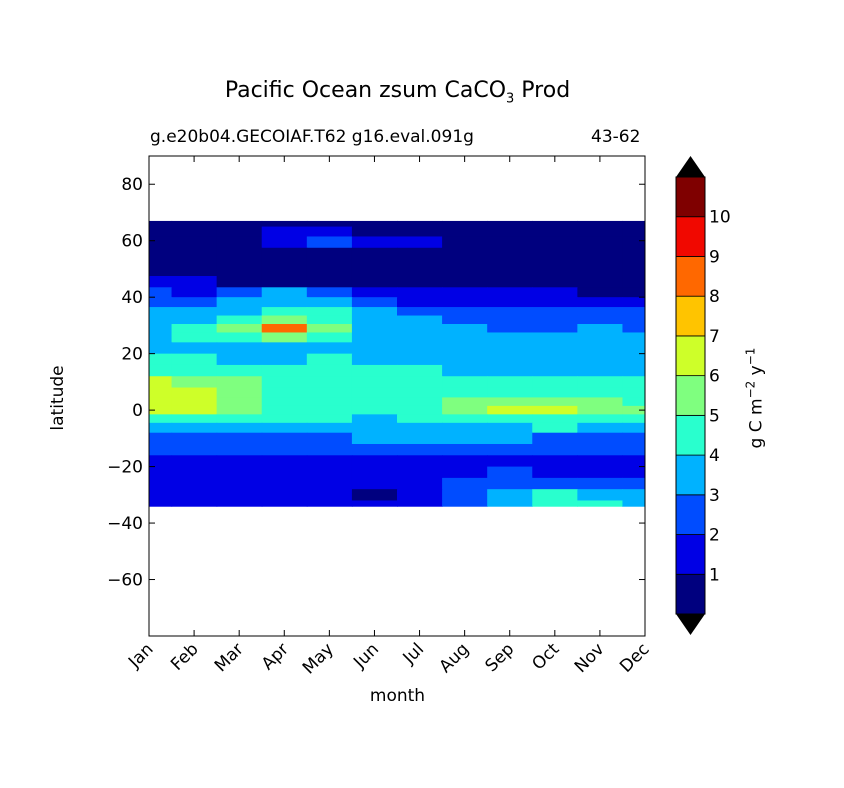 Image resolution: width=844 pixels, height=788 pixels. Describe the element at coordinates (132, 355) in the screenshot. I see `y-tick-label: 20` at that location.